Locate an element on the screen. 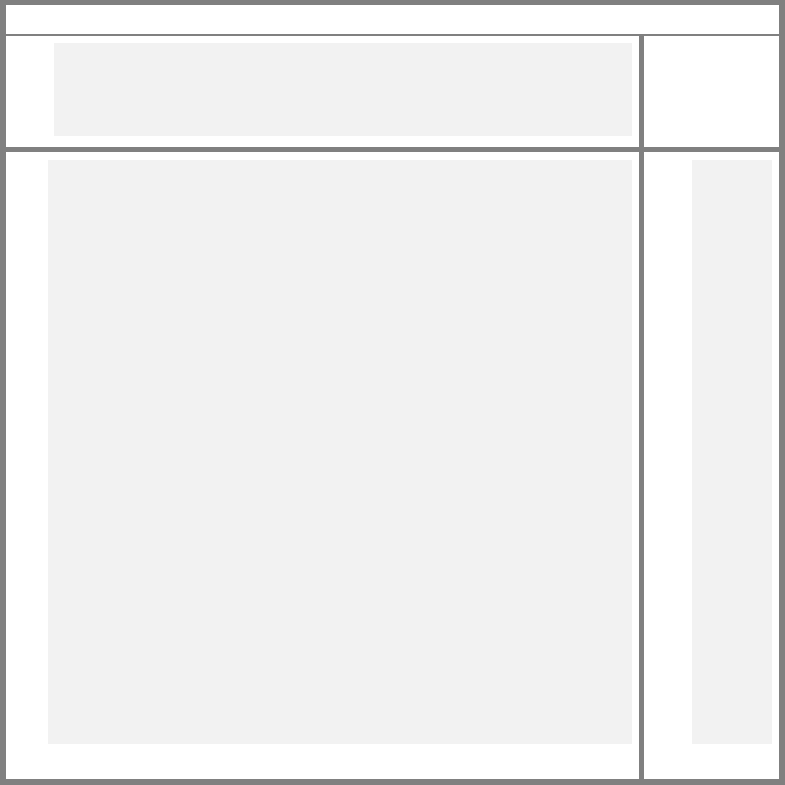  altitude-vs-north-panel is located at coordinates (711, 465).